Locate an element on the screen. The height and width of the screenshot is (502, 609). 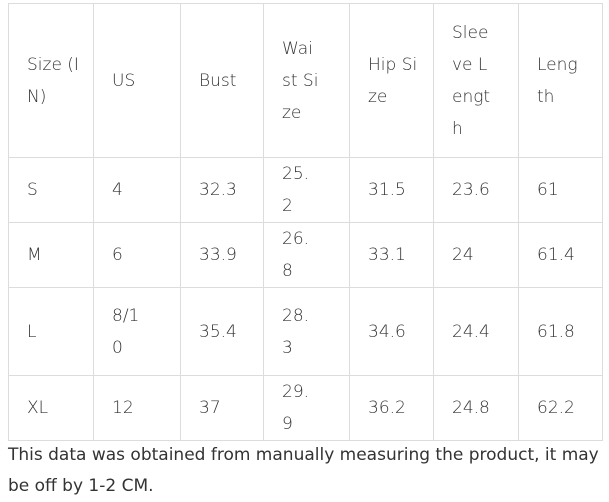
header-cell: Waist Size is located at coordinates (306, 80).